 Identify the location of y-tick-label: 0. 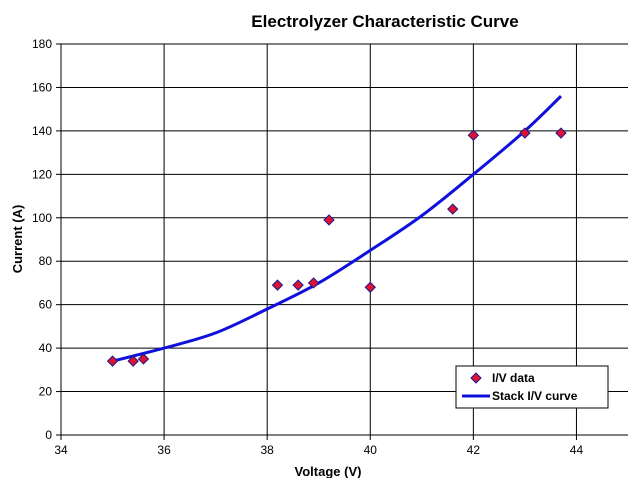
(48, 435).